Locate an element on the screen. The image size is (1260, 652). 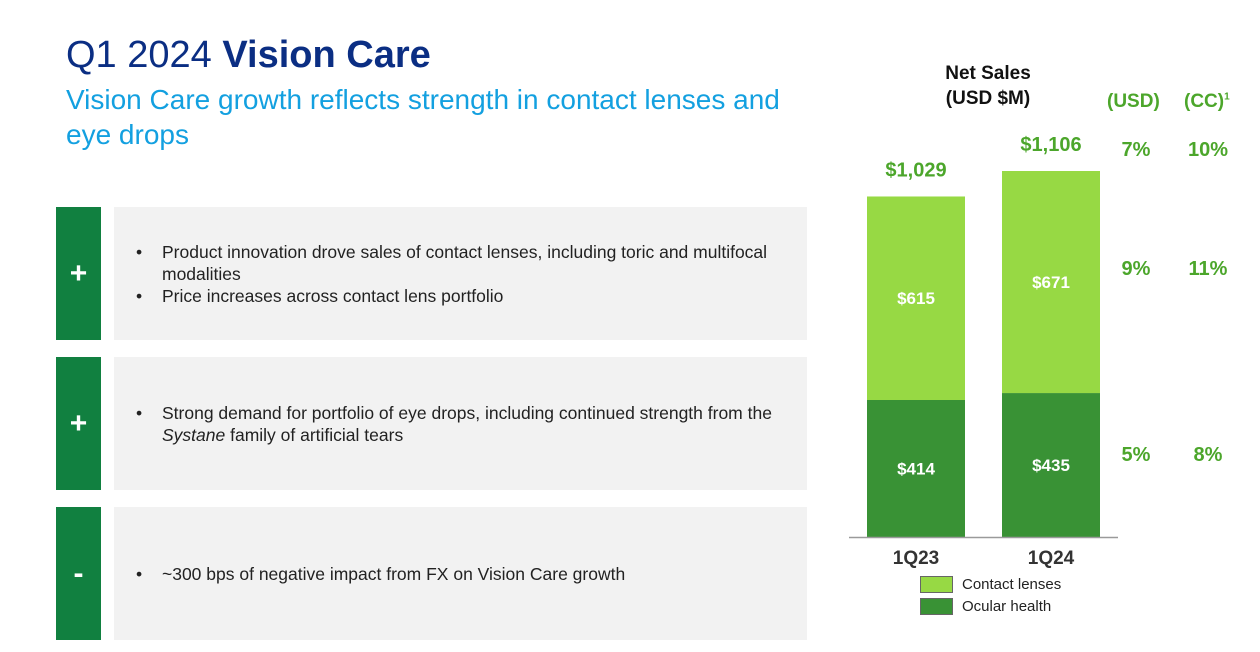
brand-name: Systane is located at coordinates (194, 434).